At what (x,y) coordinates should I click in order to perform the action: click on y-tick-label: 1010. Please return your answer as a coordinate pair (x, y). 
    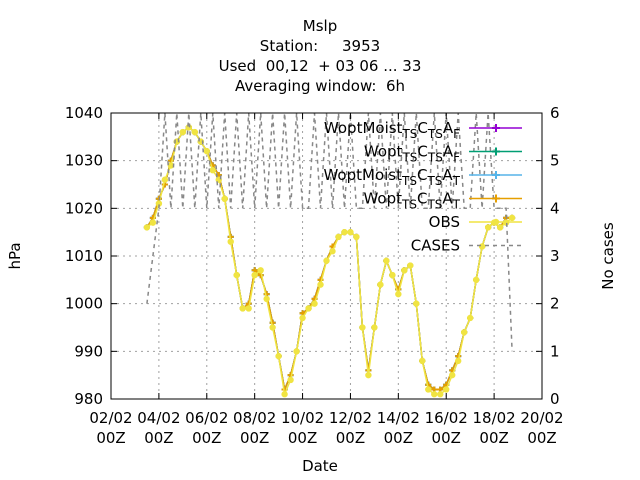
    Looking at the image, I should click on (84, 256).